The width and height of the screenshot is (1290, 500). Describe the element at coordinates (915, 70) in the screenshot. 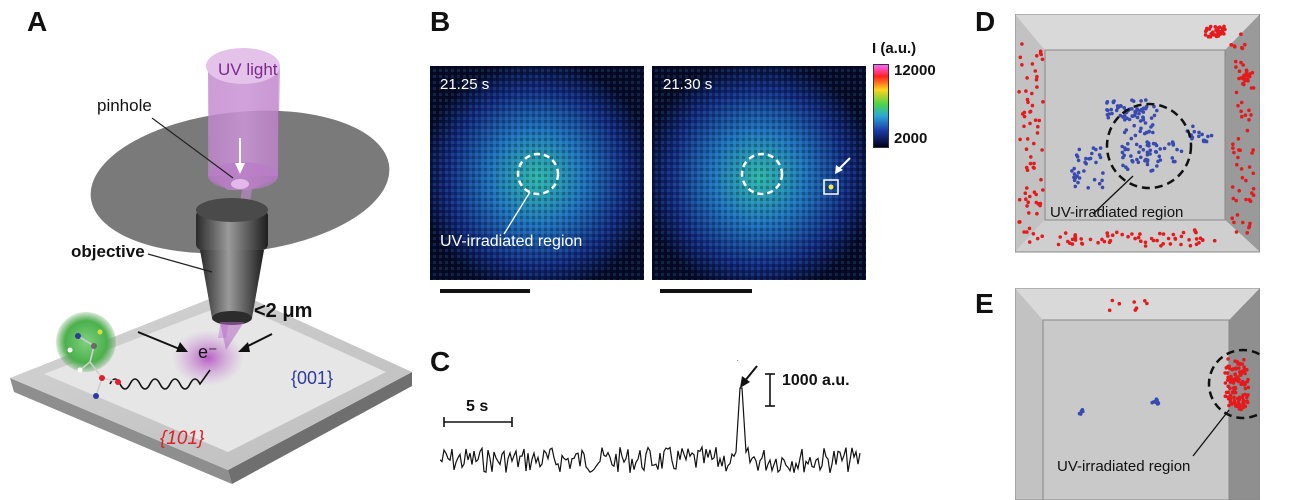

I see `colorbar-max: 12000` at that location.